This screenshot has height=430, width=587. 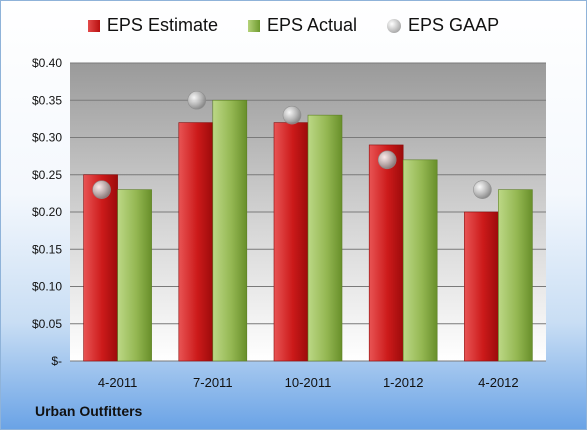 I want to click on legend-item-eps-gaap: EPS GAAP, so click(x=443, y=25).